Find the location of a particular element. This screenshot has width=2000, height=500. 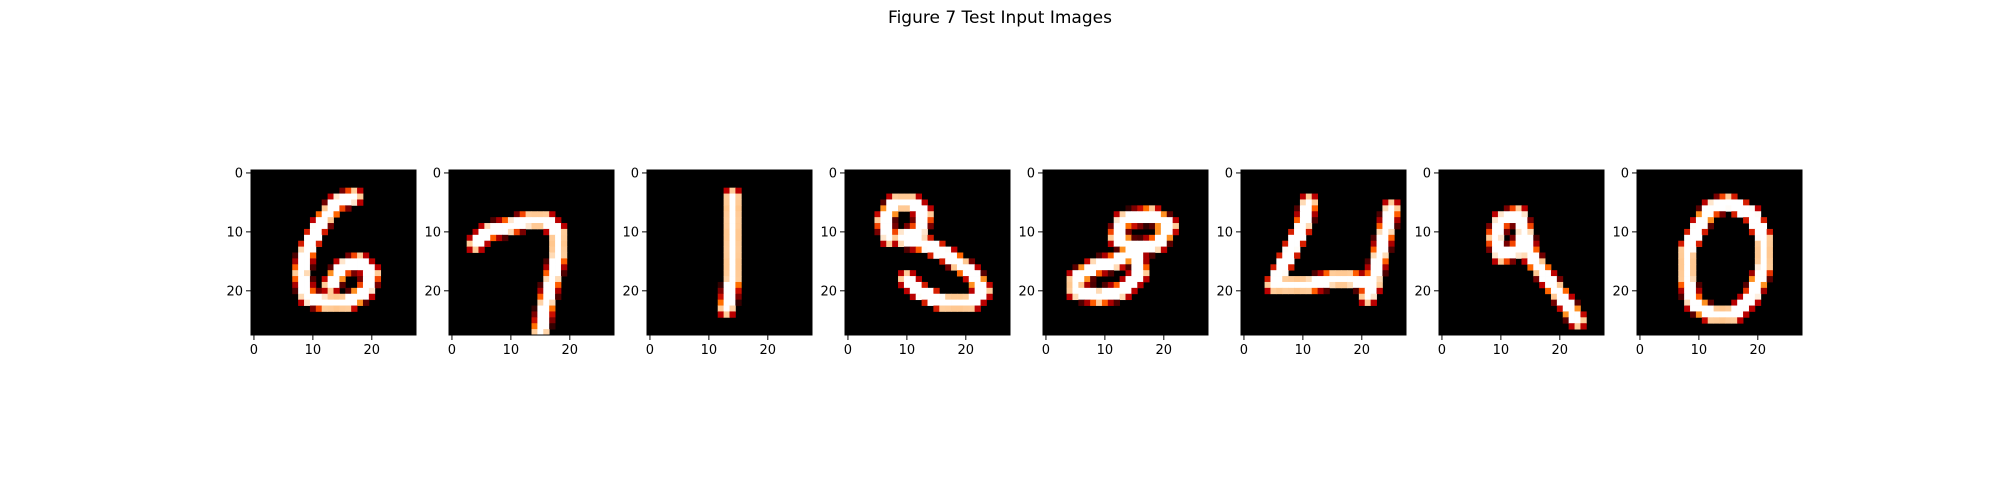

axes-frame is located at coordinates (1719, 252).